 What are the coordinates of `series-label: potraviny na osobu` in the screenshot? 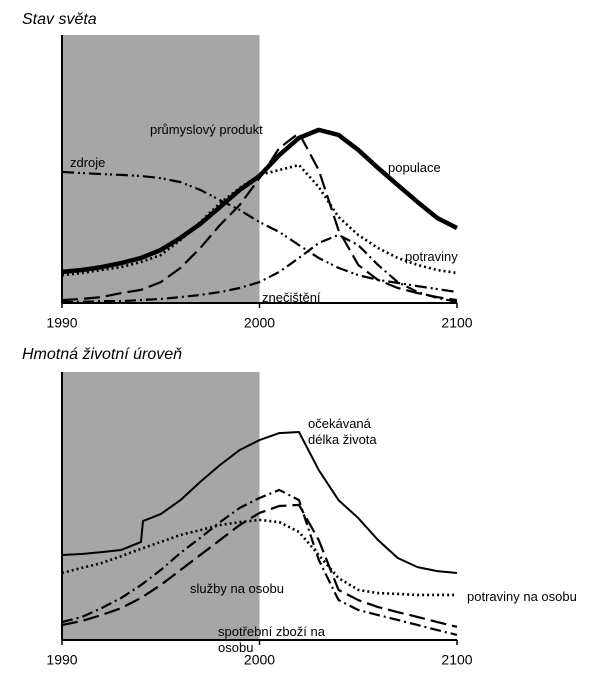 It's located at (522, 596).